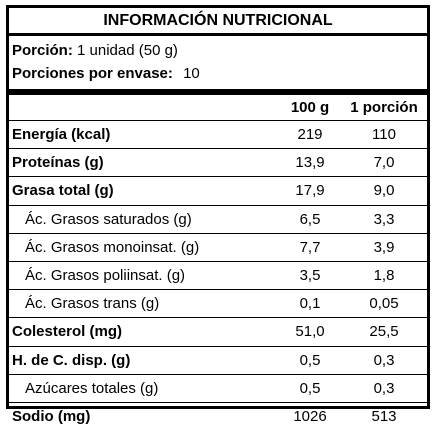 The image size is (439, 430). Describe the element at coordinates (310, 107) in the screenshot. I see `column-header-100g: 100 g` at that location.